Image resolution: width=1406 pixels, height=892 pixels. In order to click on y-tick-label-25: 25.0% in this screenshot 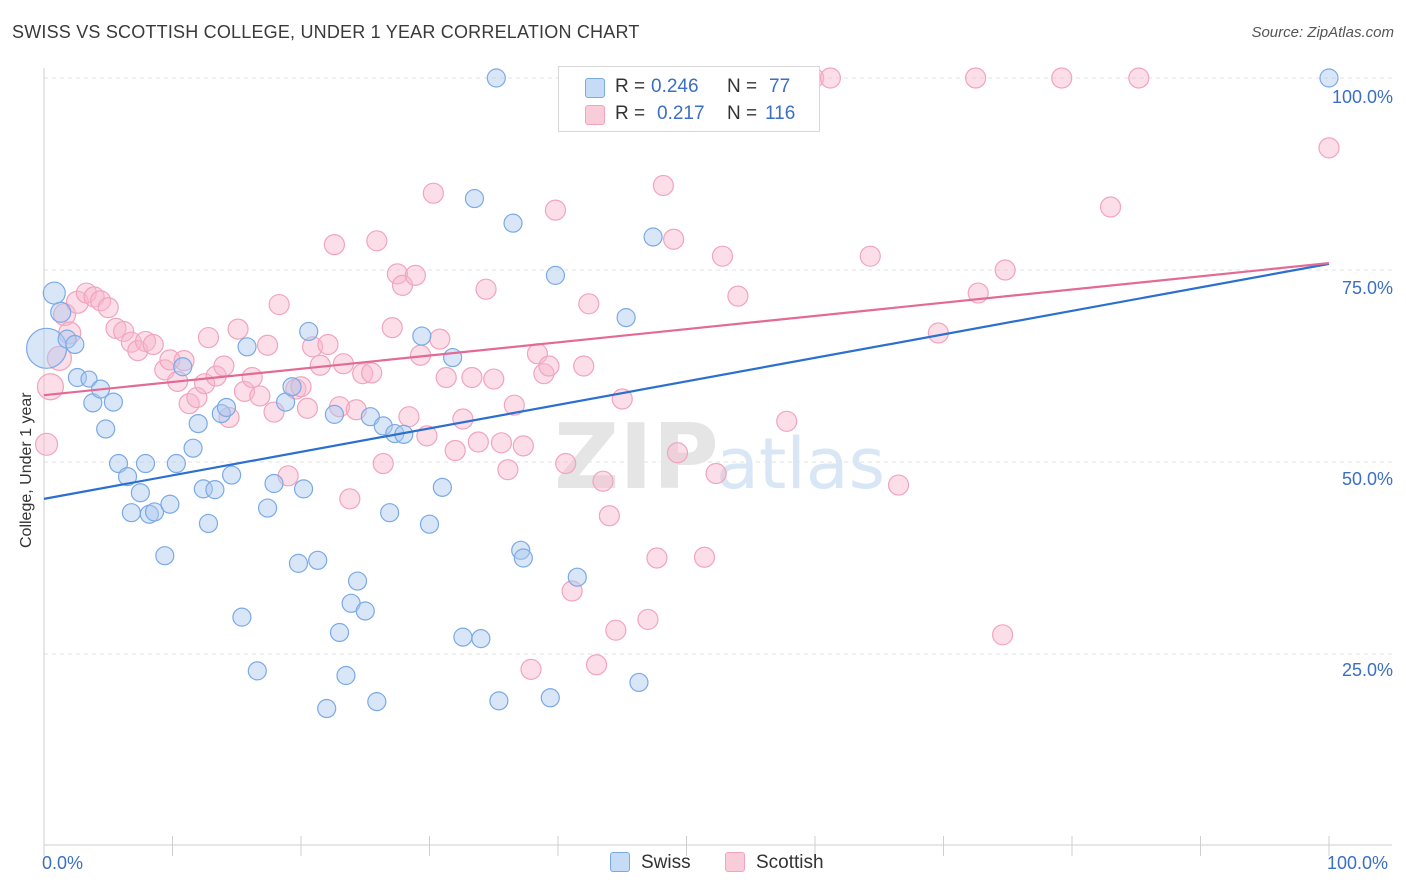, I will do `click(1367, 670)`.